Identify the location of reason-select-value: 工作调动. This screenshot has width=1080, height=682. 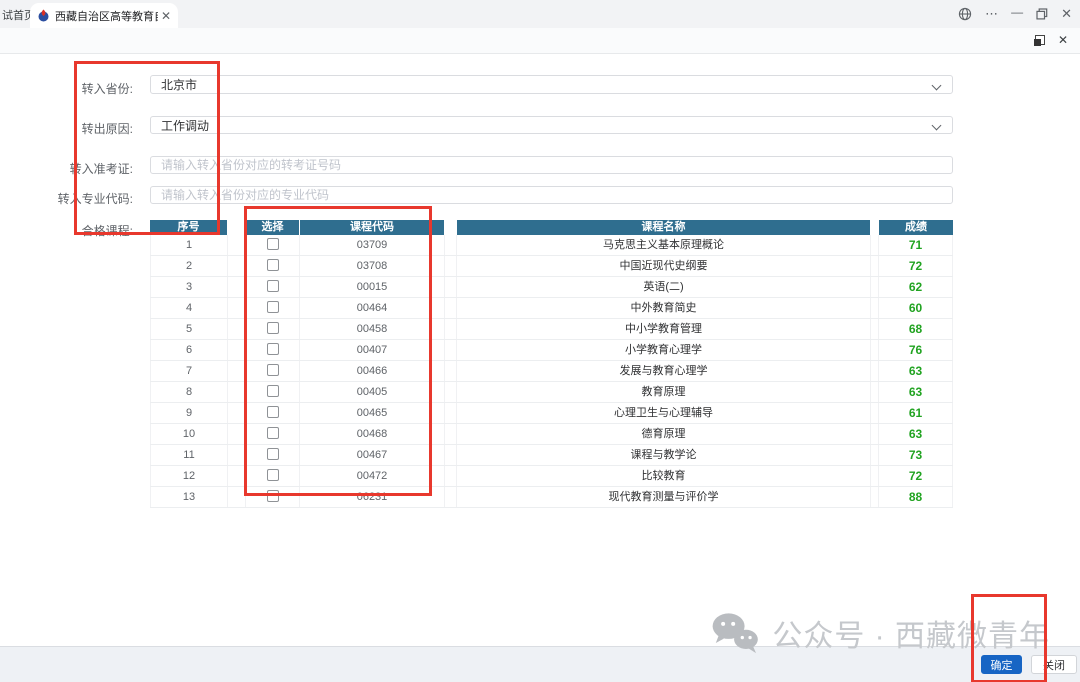
(185, 125).